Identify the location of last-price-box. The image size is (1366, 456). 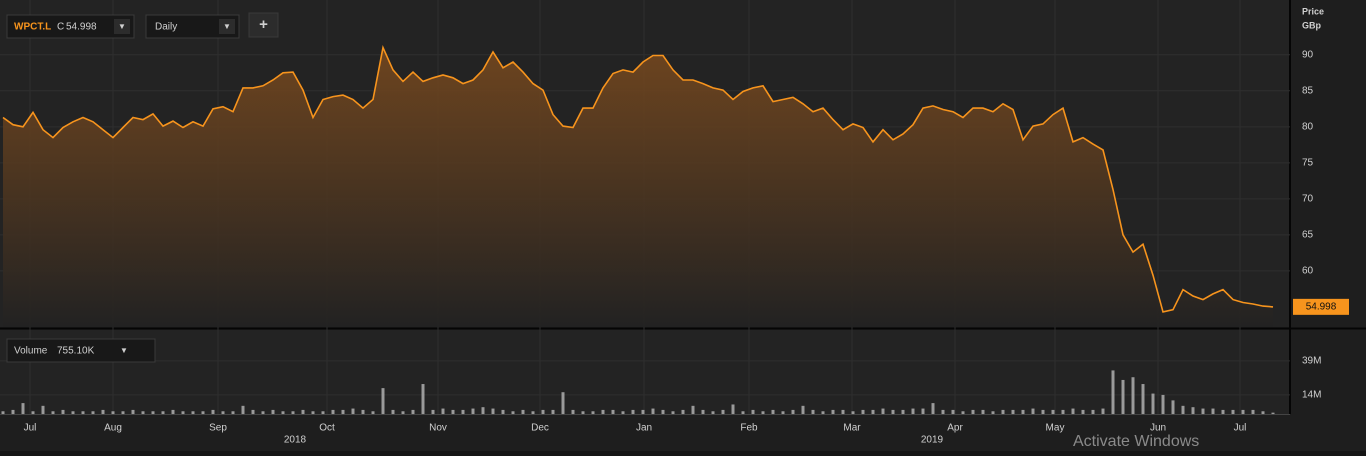
(1321, 306).